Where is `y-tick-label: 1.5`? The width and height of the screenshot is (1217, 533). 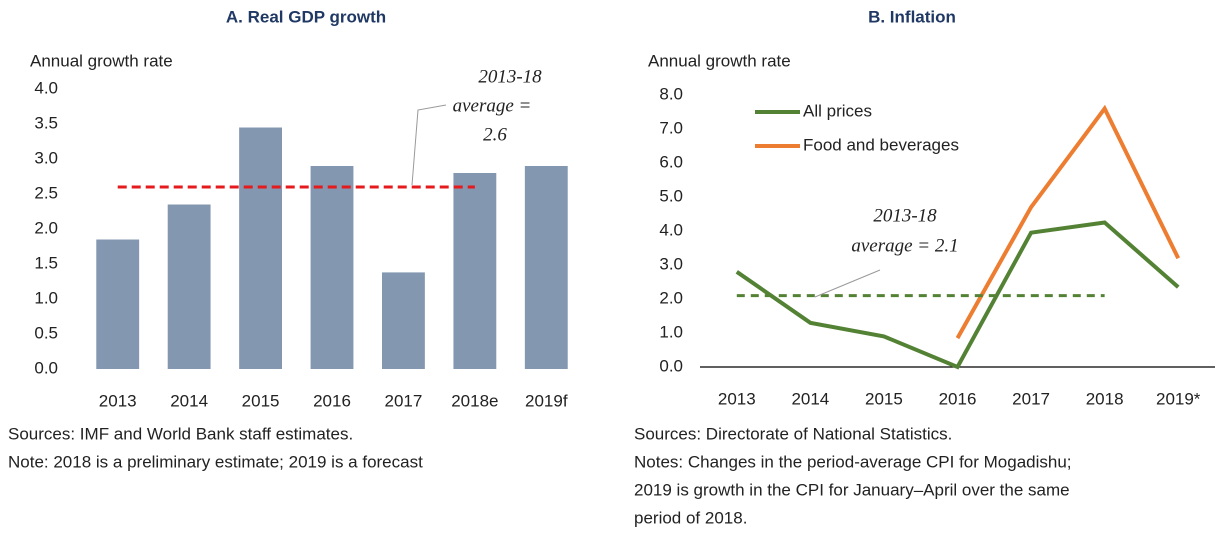
y-tick-label: 1.5 is located at coordinates (46, 262).